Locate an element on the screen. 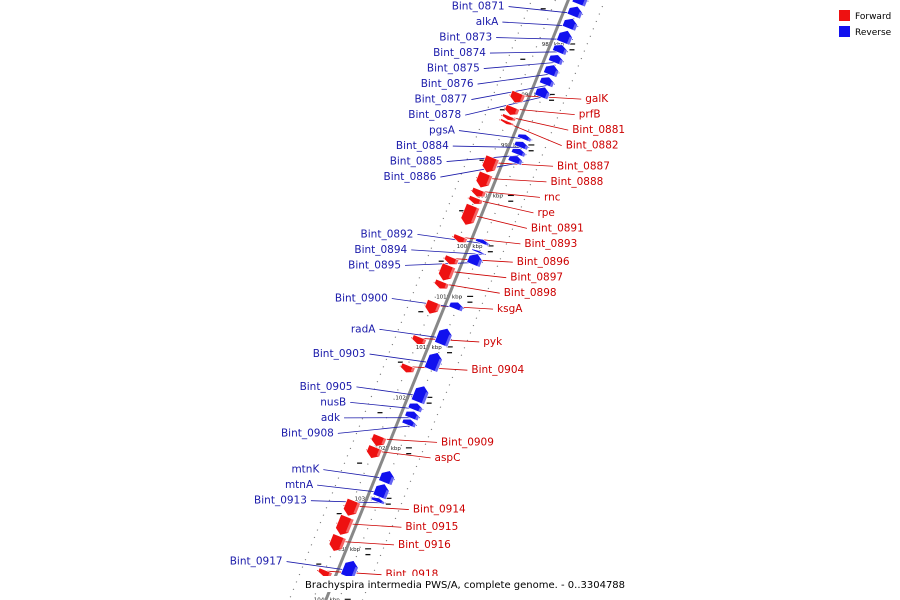  gene-label-Bint_0876: Bint_0876 is located at coordinates (447, 84).